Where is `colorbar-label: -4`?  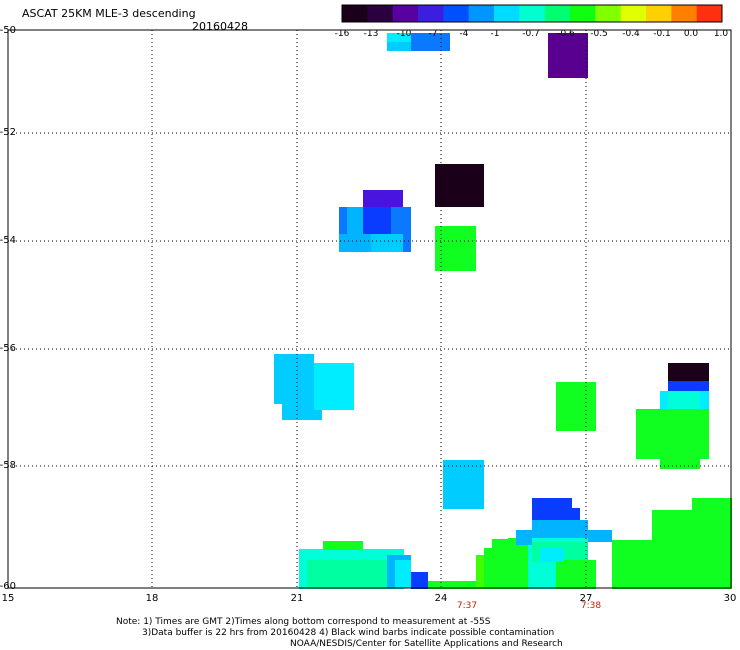
colorbar-label: -4 is located at coordinates (464, 34).